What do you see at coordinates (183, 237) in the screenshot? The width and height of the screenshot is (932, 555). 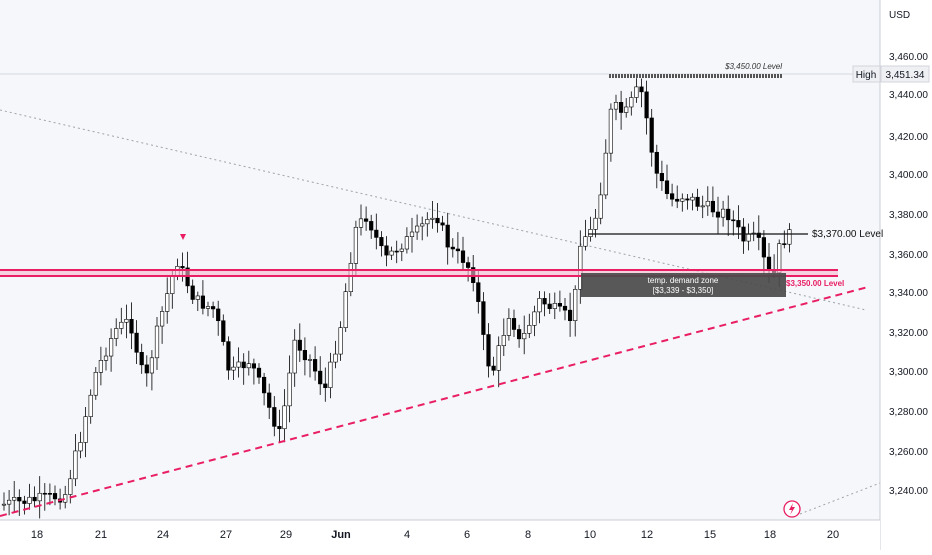 I see `marker-triangle-icon` at bounding box center [183, 237].